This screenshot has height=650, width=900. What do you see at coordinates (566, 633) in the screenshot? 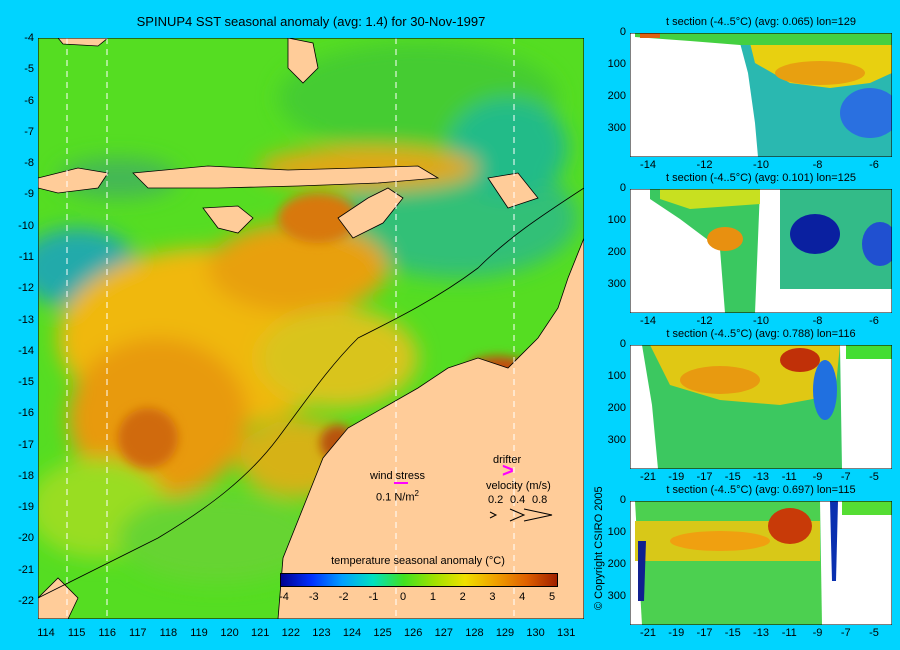
I see `lon-tick-label: 131` at bounding box center [566, 633].